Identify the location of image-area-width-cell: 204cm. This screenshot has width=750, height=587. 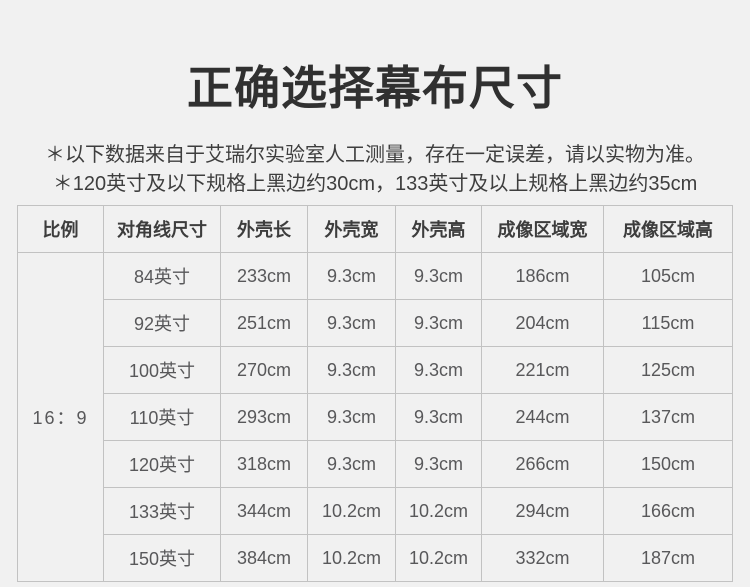
(542, 323).